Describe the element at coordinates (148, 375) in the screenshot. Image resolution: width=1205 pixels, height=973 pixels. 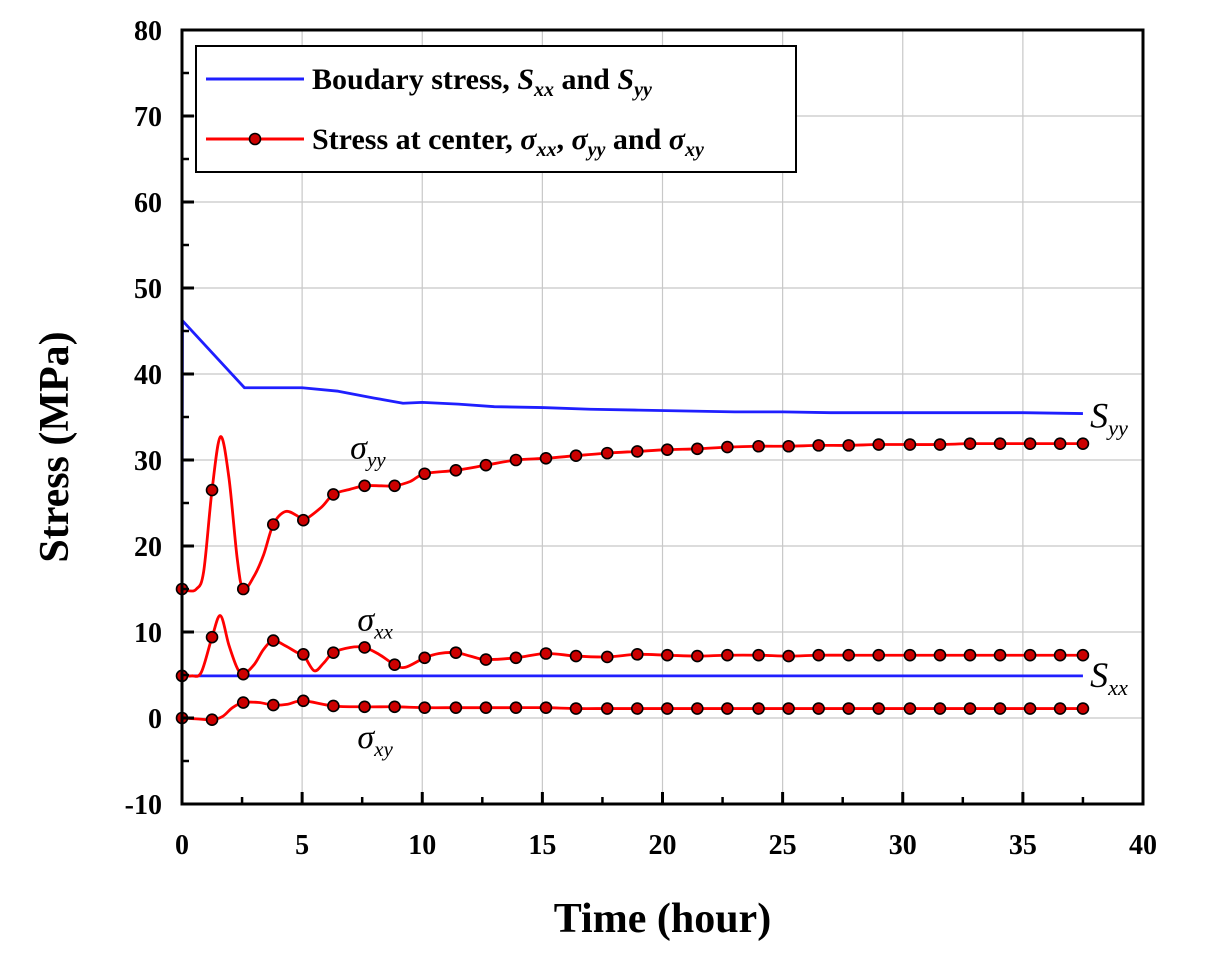
I see `y-tick-label: 40` at that location.